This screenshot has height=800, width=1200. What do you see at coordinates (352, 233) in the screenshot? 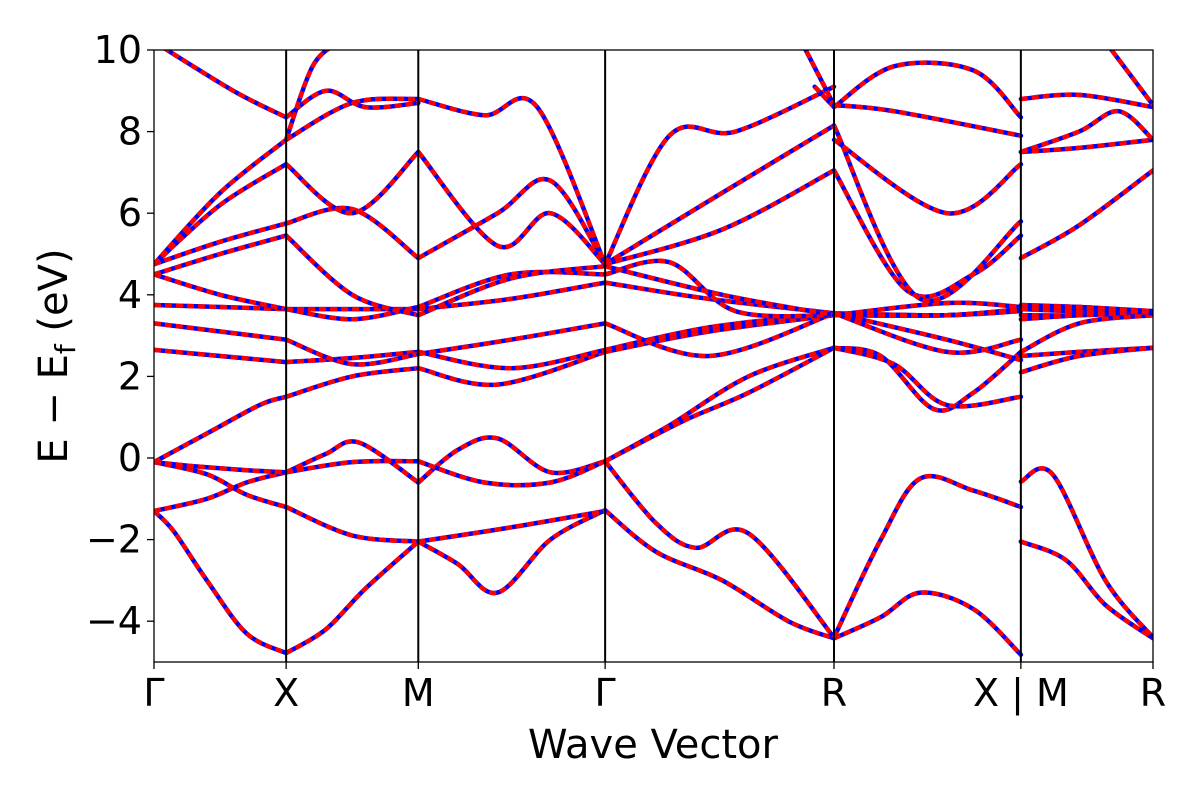
I see `band-10-seg-1-overlay` at bounding box center [352, 233].